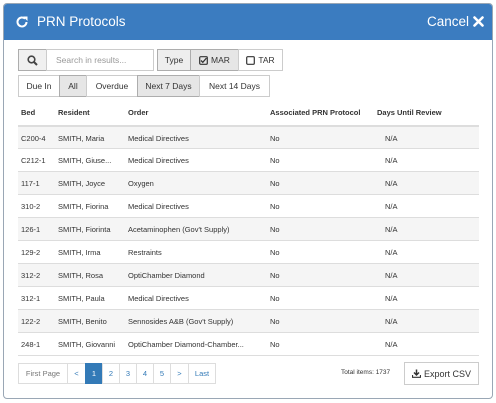  I want to click on table-cell: SMITH, Maria, so click(81, 138).